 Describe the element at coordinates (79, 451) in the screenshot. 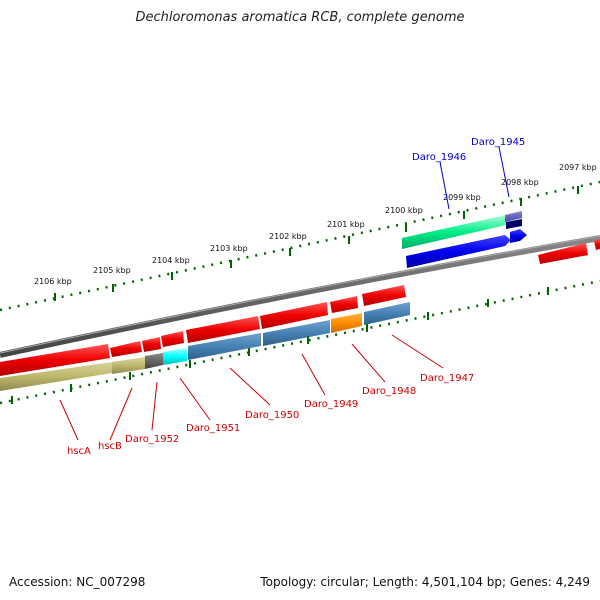

I see `gene-label: hscA` at that location.